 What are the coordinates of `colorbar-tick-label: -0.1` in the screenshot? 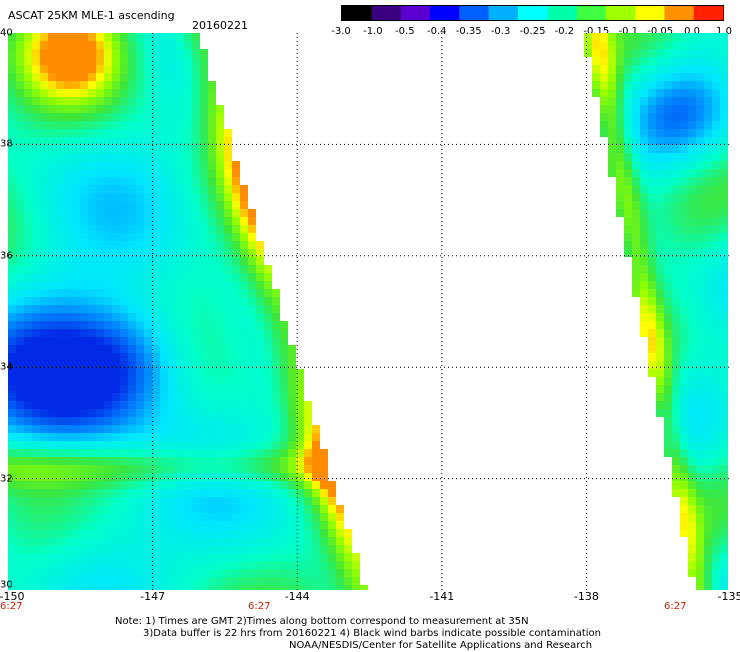 It's located at (628, 31).